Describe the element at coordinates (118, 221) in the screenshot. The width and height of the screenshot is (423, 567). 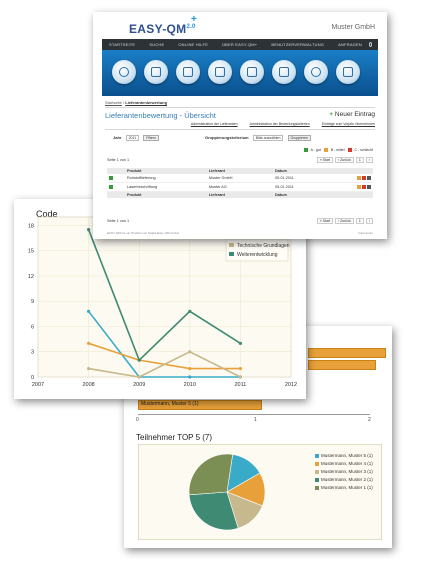
I see `pager-info-bottom: Seite 1 von 1` at that location.